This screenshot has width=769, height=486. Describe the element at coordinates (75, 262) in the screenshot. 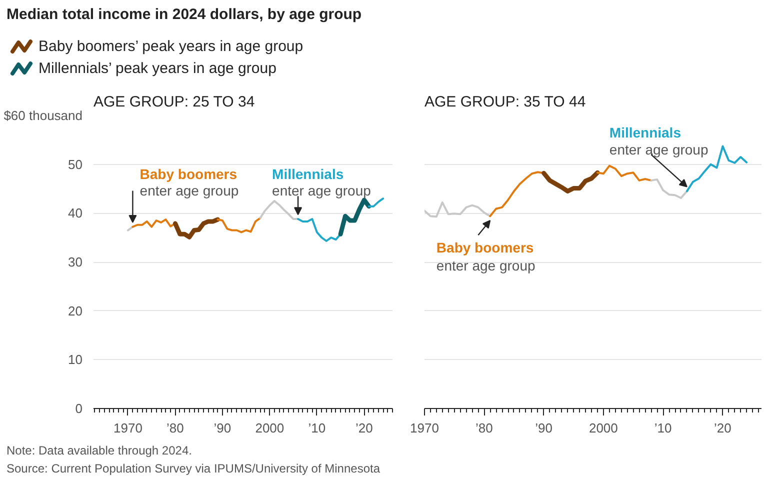

I see `y-tick-label: 30` at that location.